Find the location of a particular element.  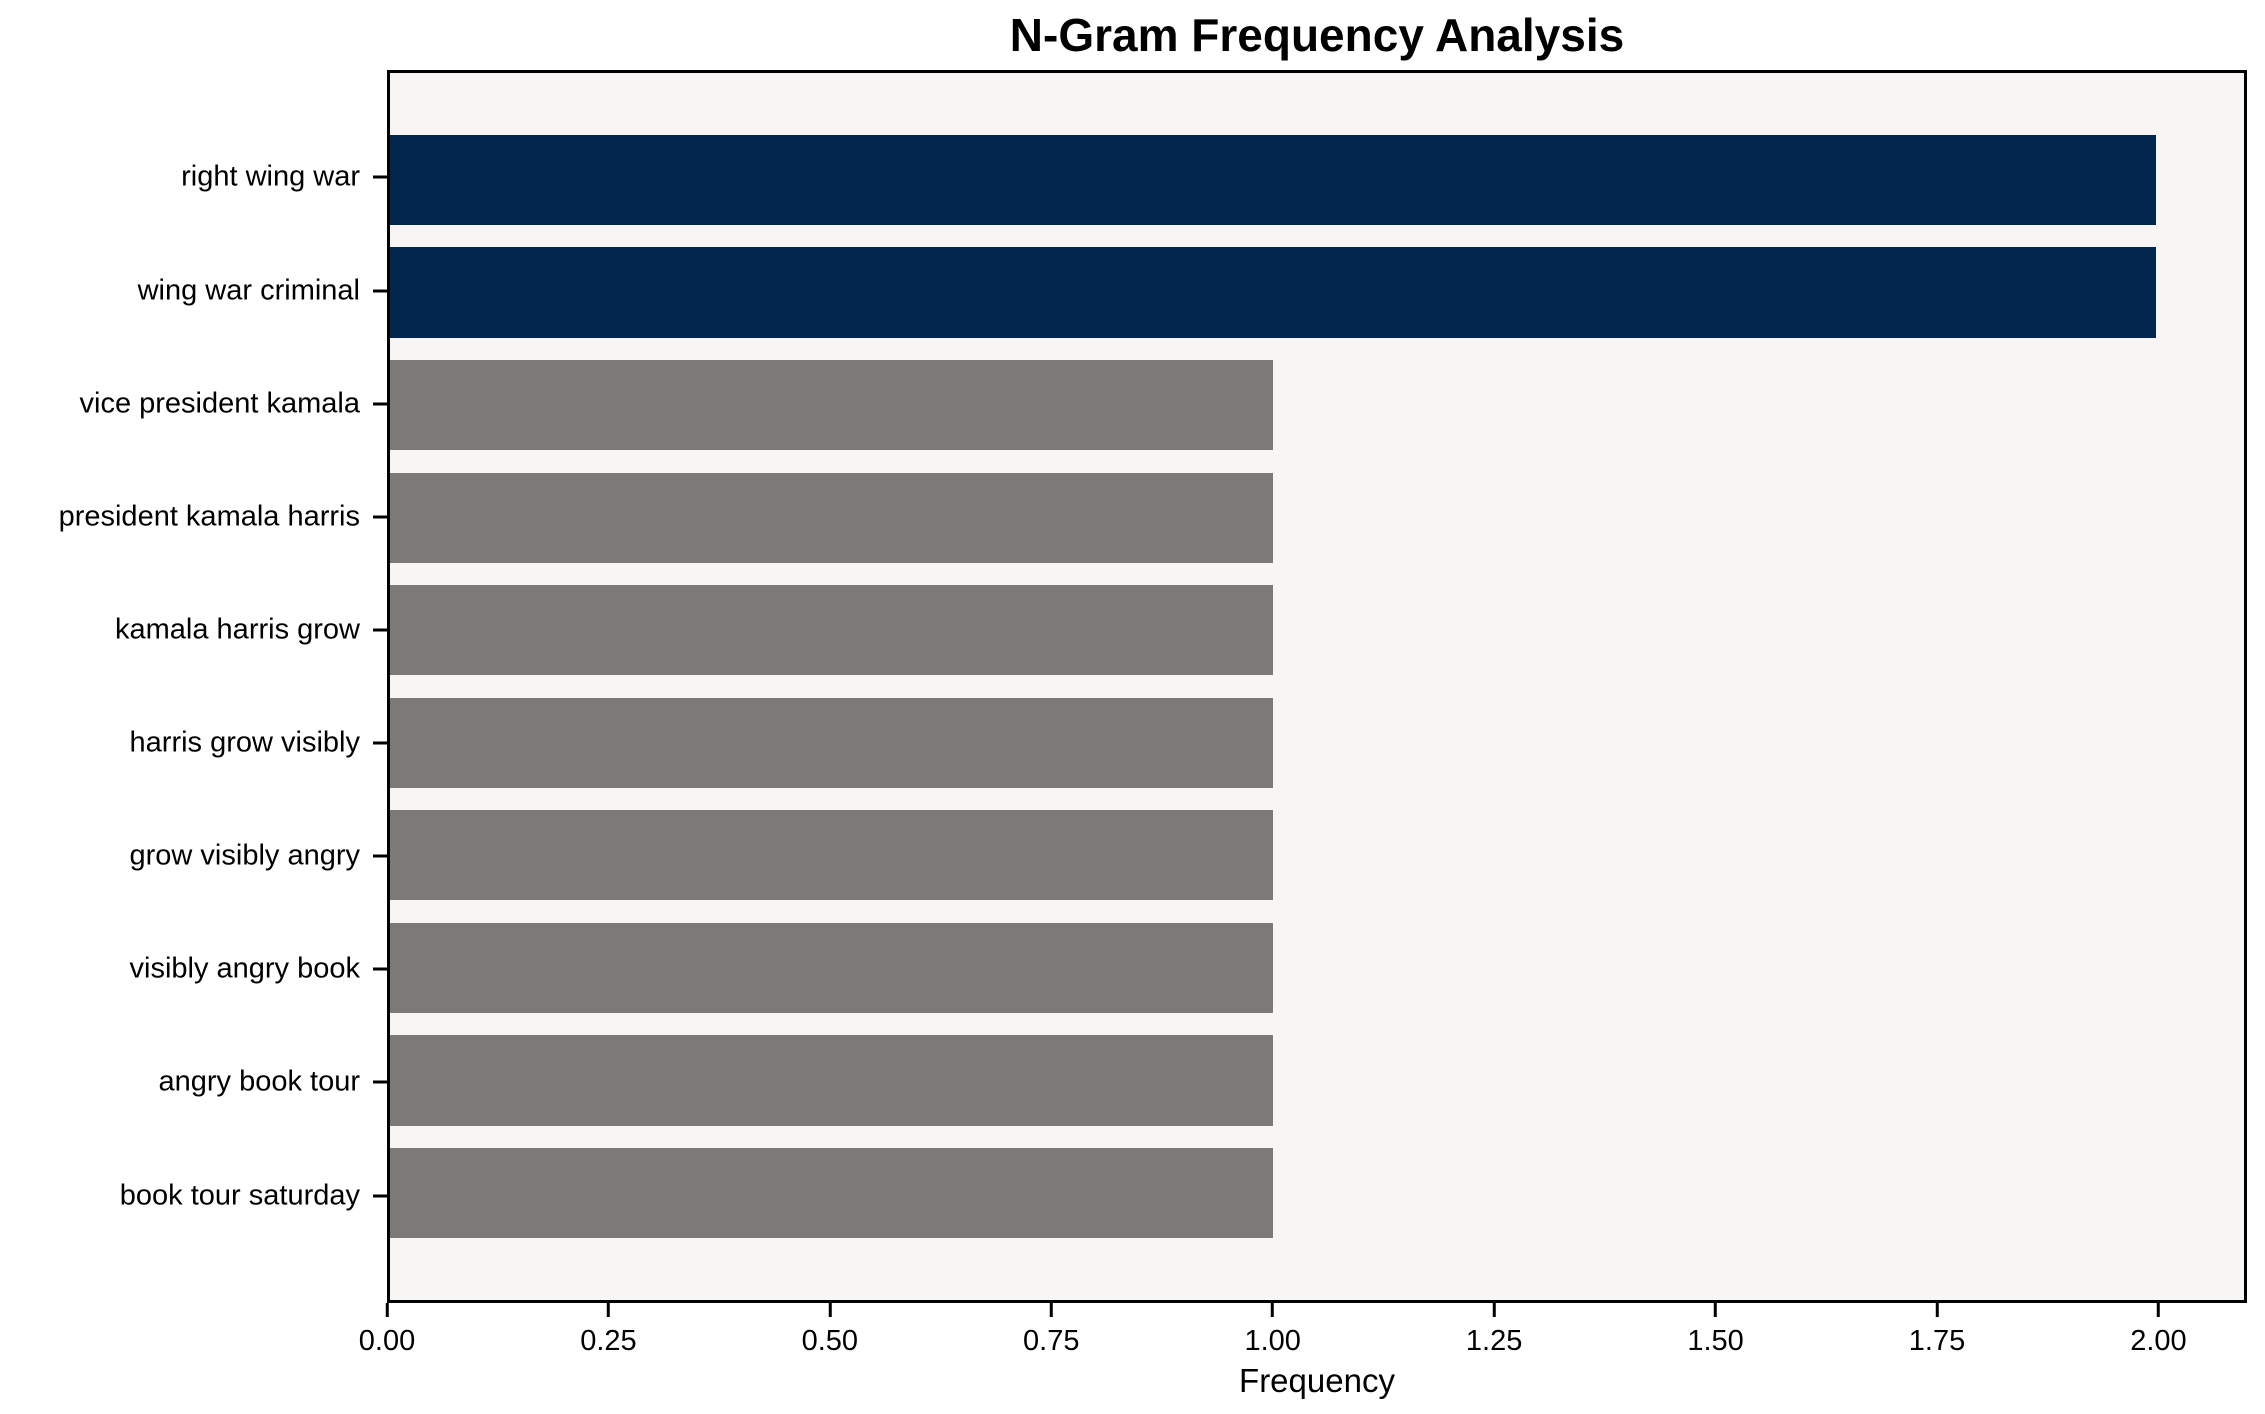

y-tick-label: wing war criminal is located at coordinates (248, 290).